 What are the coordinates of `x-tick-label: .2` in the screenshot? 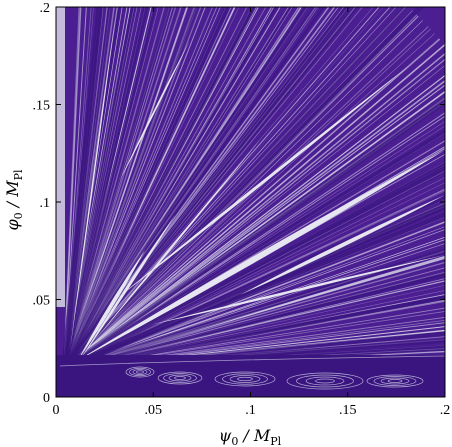 It's located at (445, 410).